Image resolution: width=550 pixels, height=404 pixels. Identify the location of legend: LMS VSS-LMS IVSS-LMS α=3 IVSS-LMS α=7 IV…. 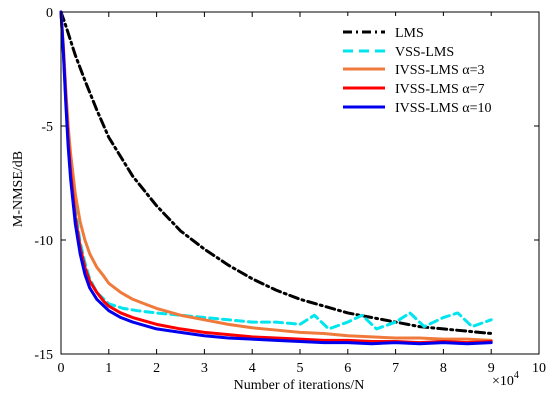
(428, 69).